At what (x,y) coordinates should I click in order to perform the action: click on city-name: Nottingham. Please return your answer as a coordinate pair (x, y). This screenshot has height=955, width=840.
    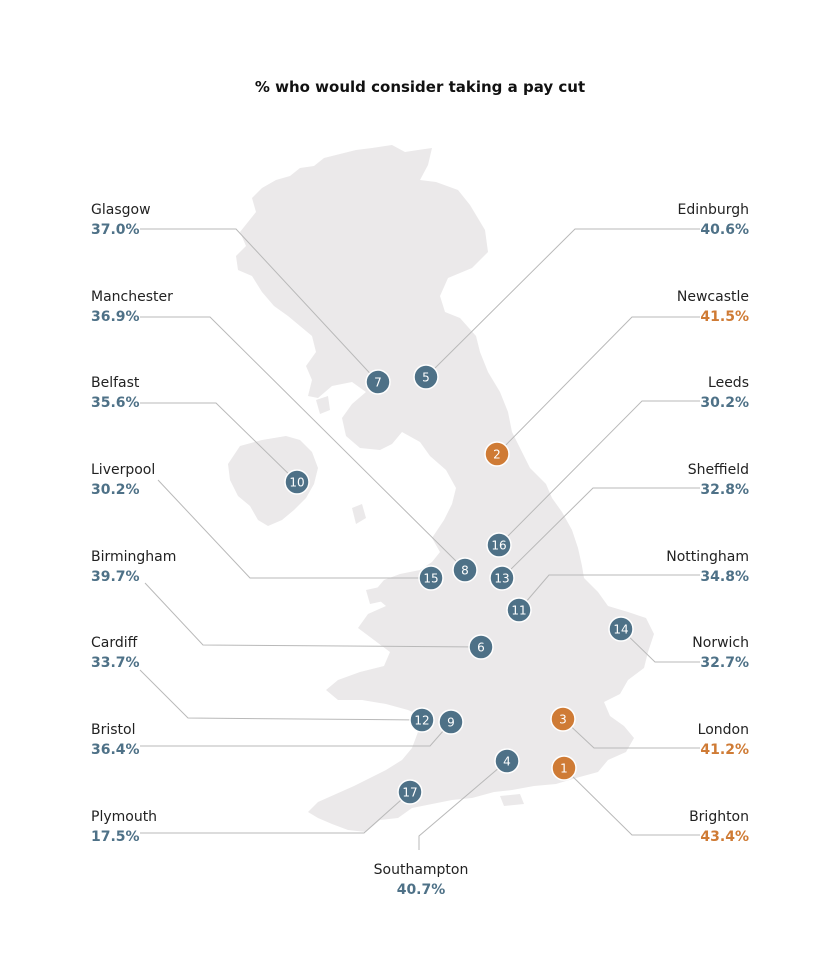
    Looking at the image, I should click on (707, 557).